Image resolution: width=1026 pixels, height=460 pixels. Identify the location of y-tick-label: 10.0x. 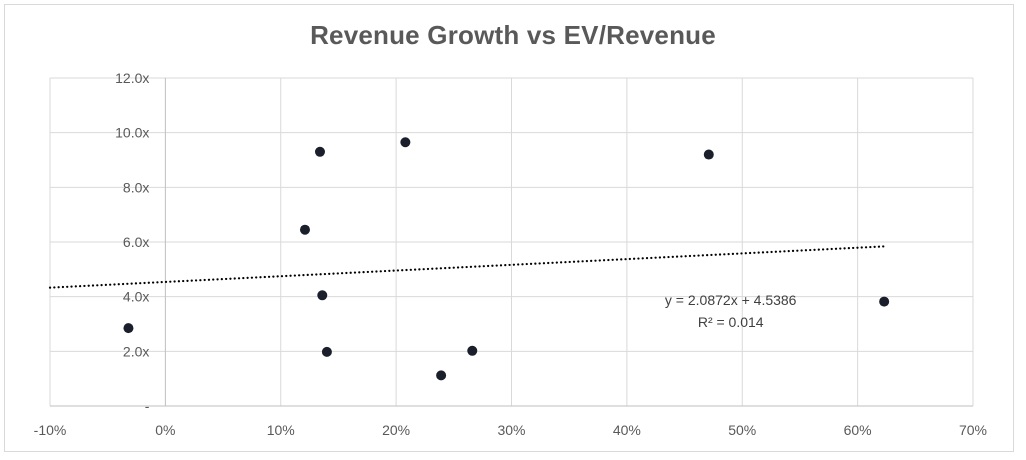
(132, 133).